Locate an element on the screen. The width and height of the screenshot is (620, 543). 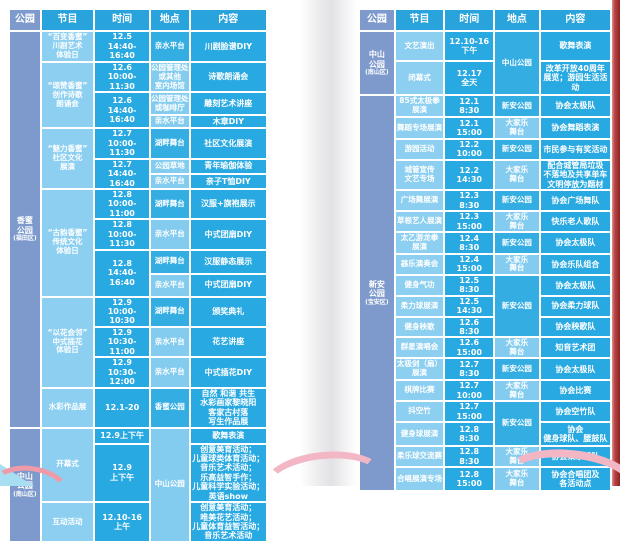
table-row: 舞蹈专场展演 12.1 15:00 大家乐 舞台 协会舞蹈表演 is located at coordinates (485, 128).